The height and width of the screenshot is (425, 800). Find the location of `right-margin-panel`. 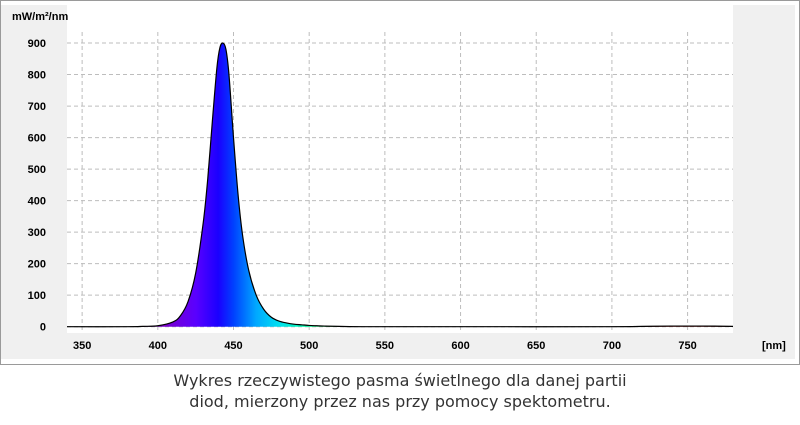

right-margin-panel is located at coordinates (764, 182).